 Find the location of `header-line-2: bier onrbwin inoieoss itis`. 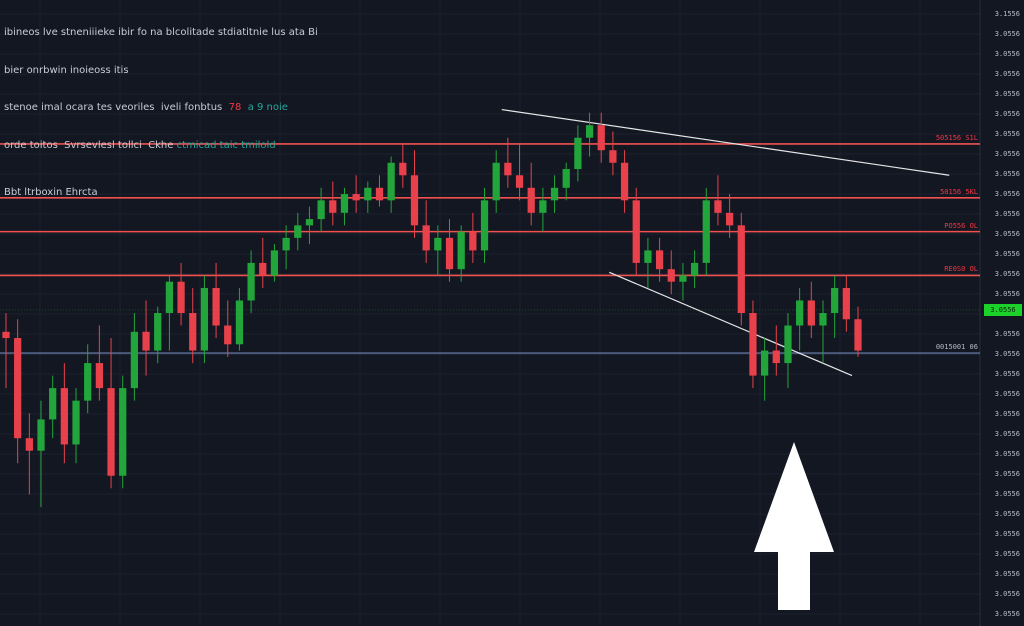

header-line-2: bier onrbwin inoieoss itis is located at coordinates (66, 70).